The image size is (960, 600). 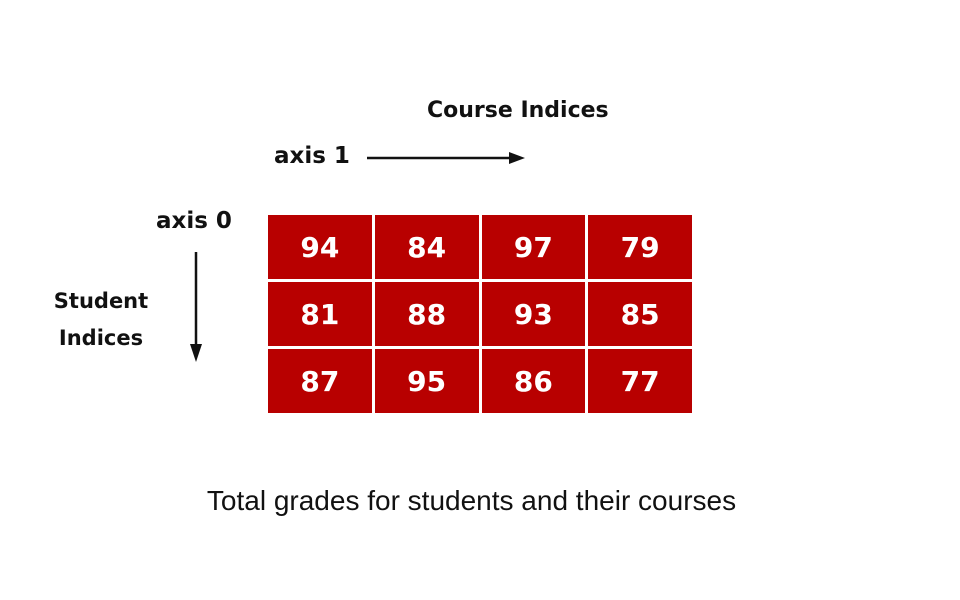 I want to click on axis-0-label: axis 0, so click(x=194, y=221).